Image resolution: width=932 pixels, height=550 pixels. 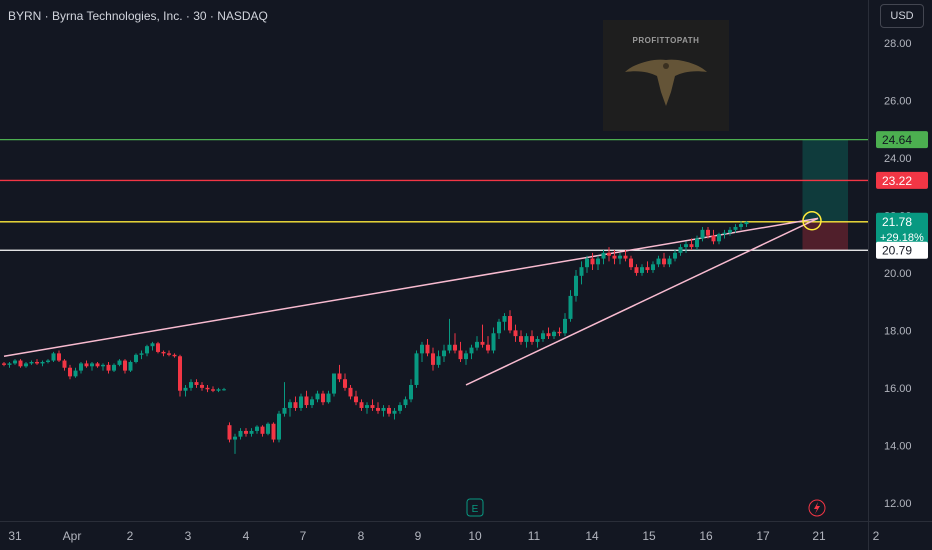 What do you see at coordinates (902, 16) in the screenshot?
I see `currency-button: USD` at bounding box center [902, 16].